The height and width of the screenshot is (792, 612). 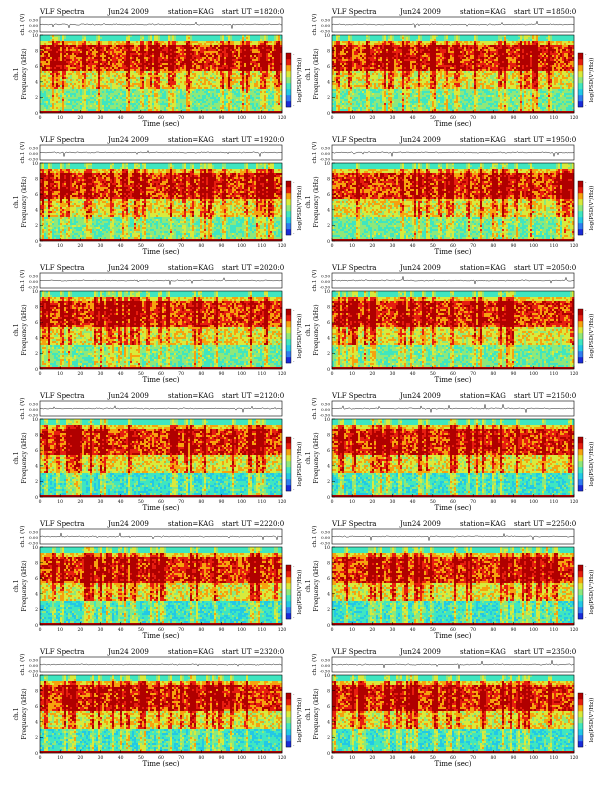 I want to click on panel-title: VLF Spectra, so click(x=353, y=12).